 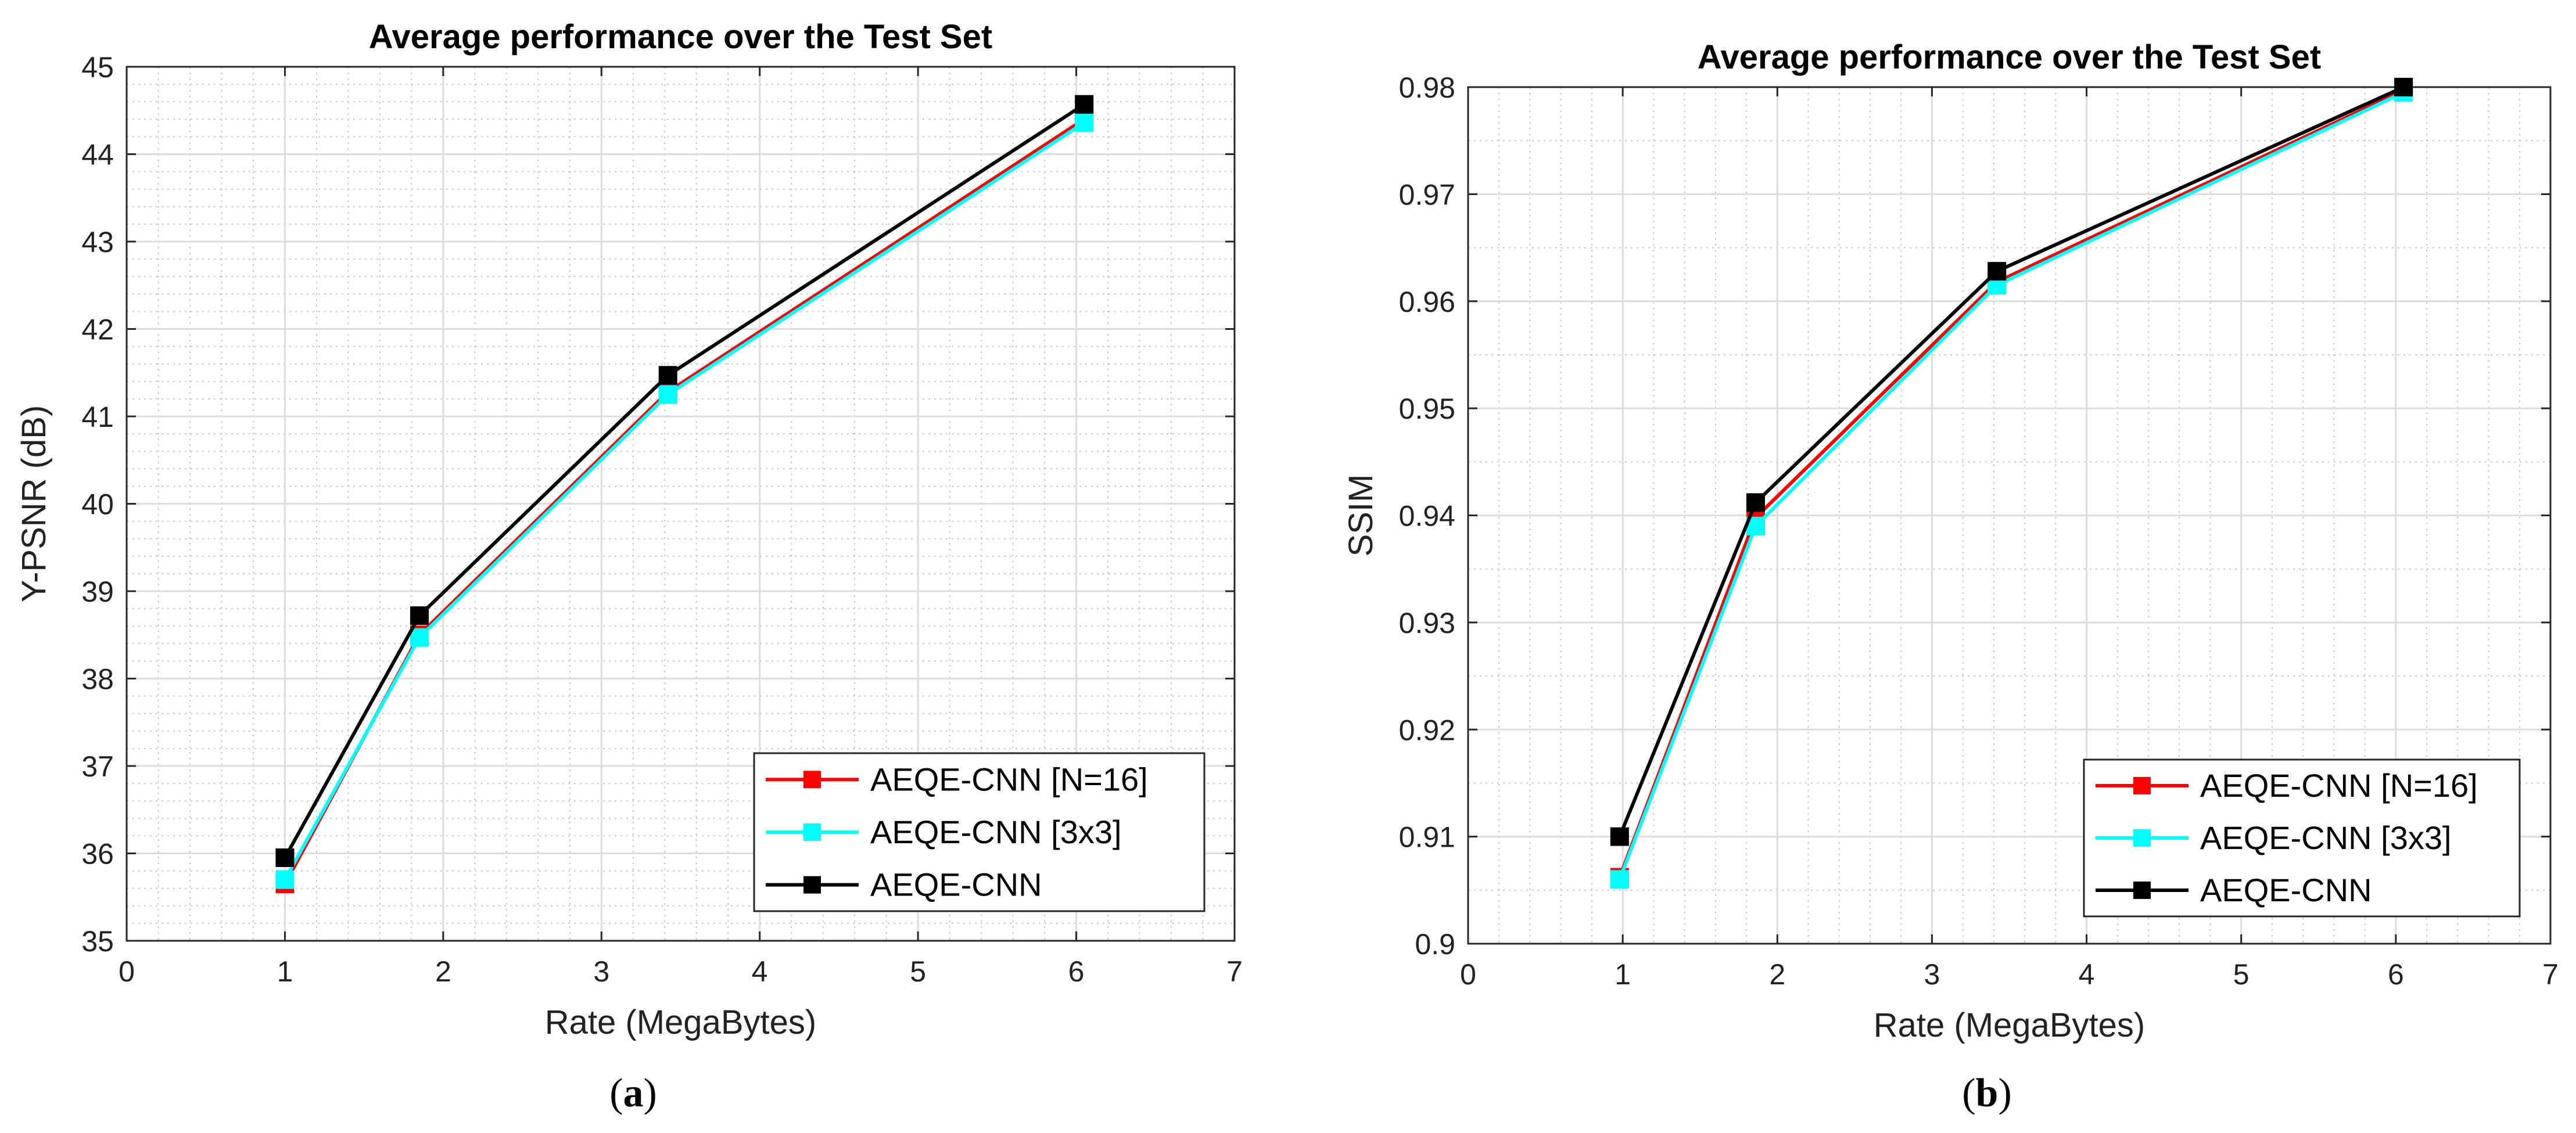 I want to click on y-tick-label: 0.9, so click(x=1435, y=945).